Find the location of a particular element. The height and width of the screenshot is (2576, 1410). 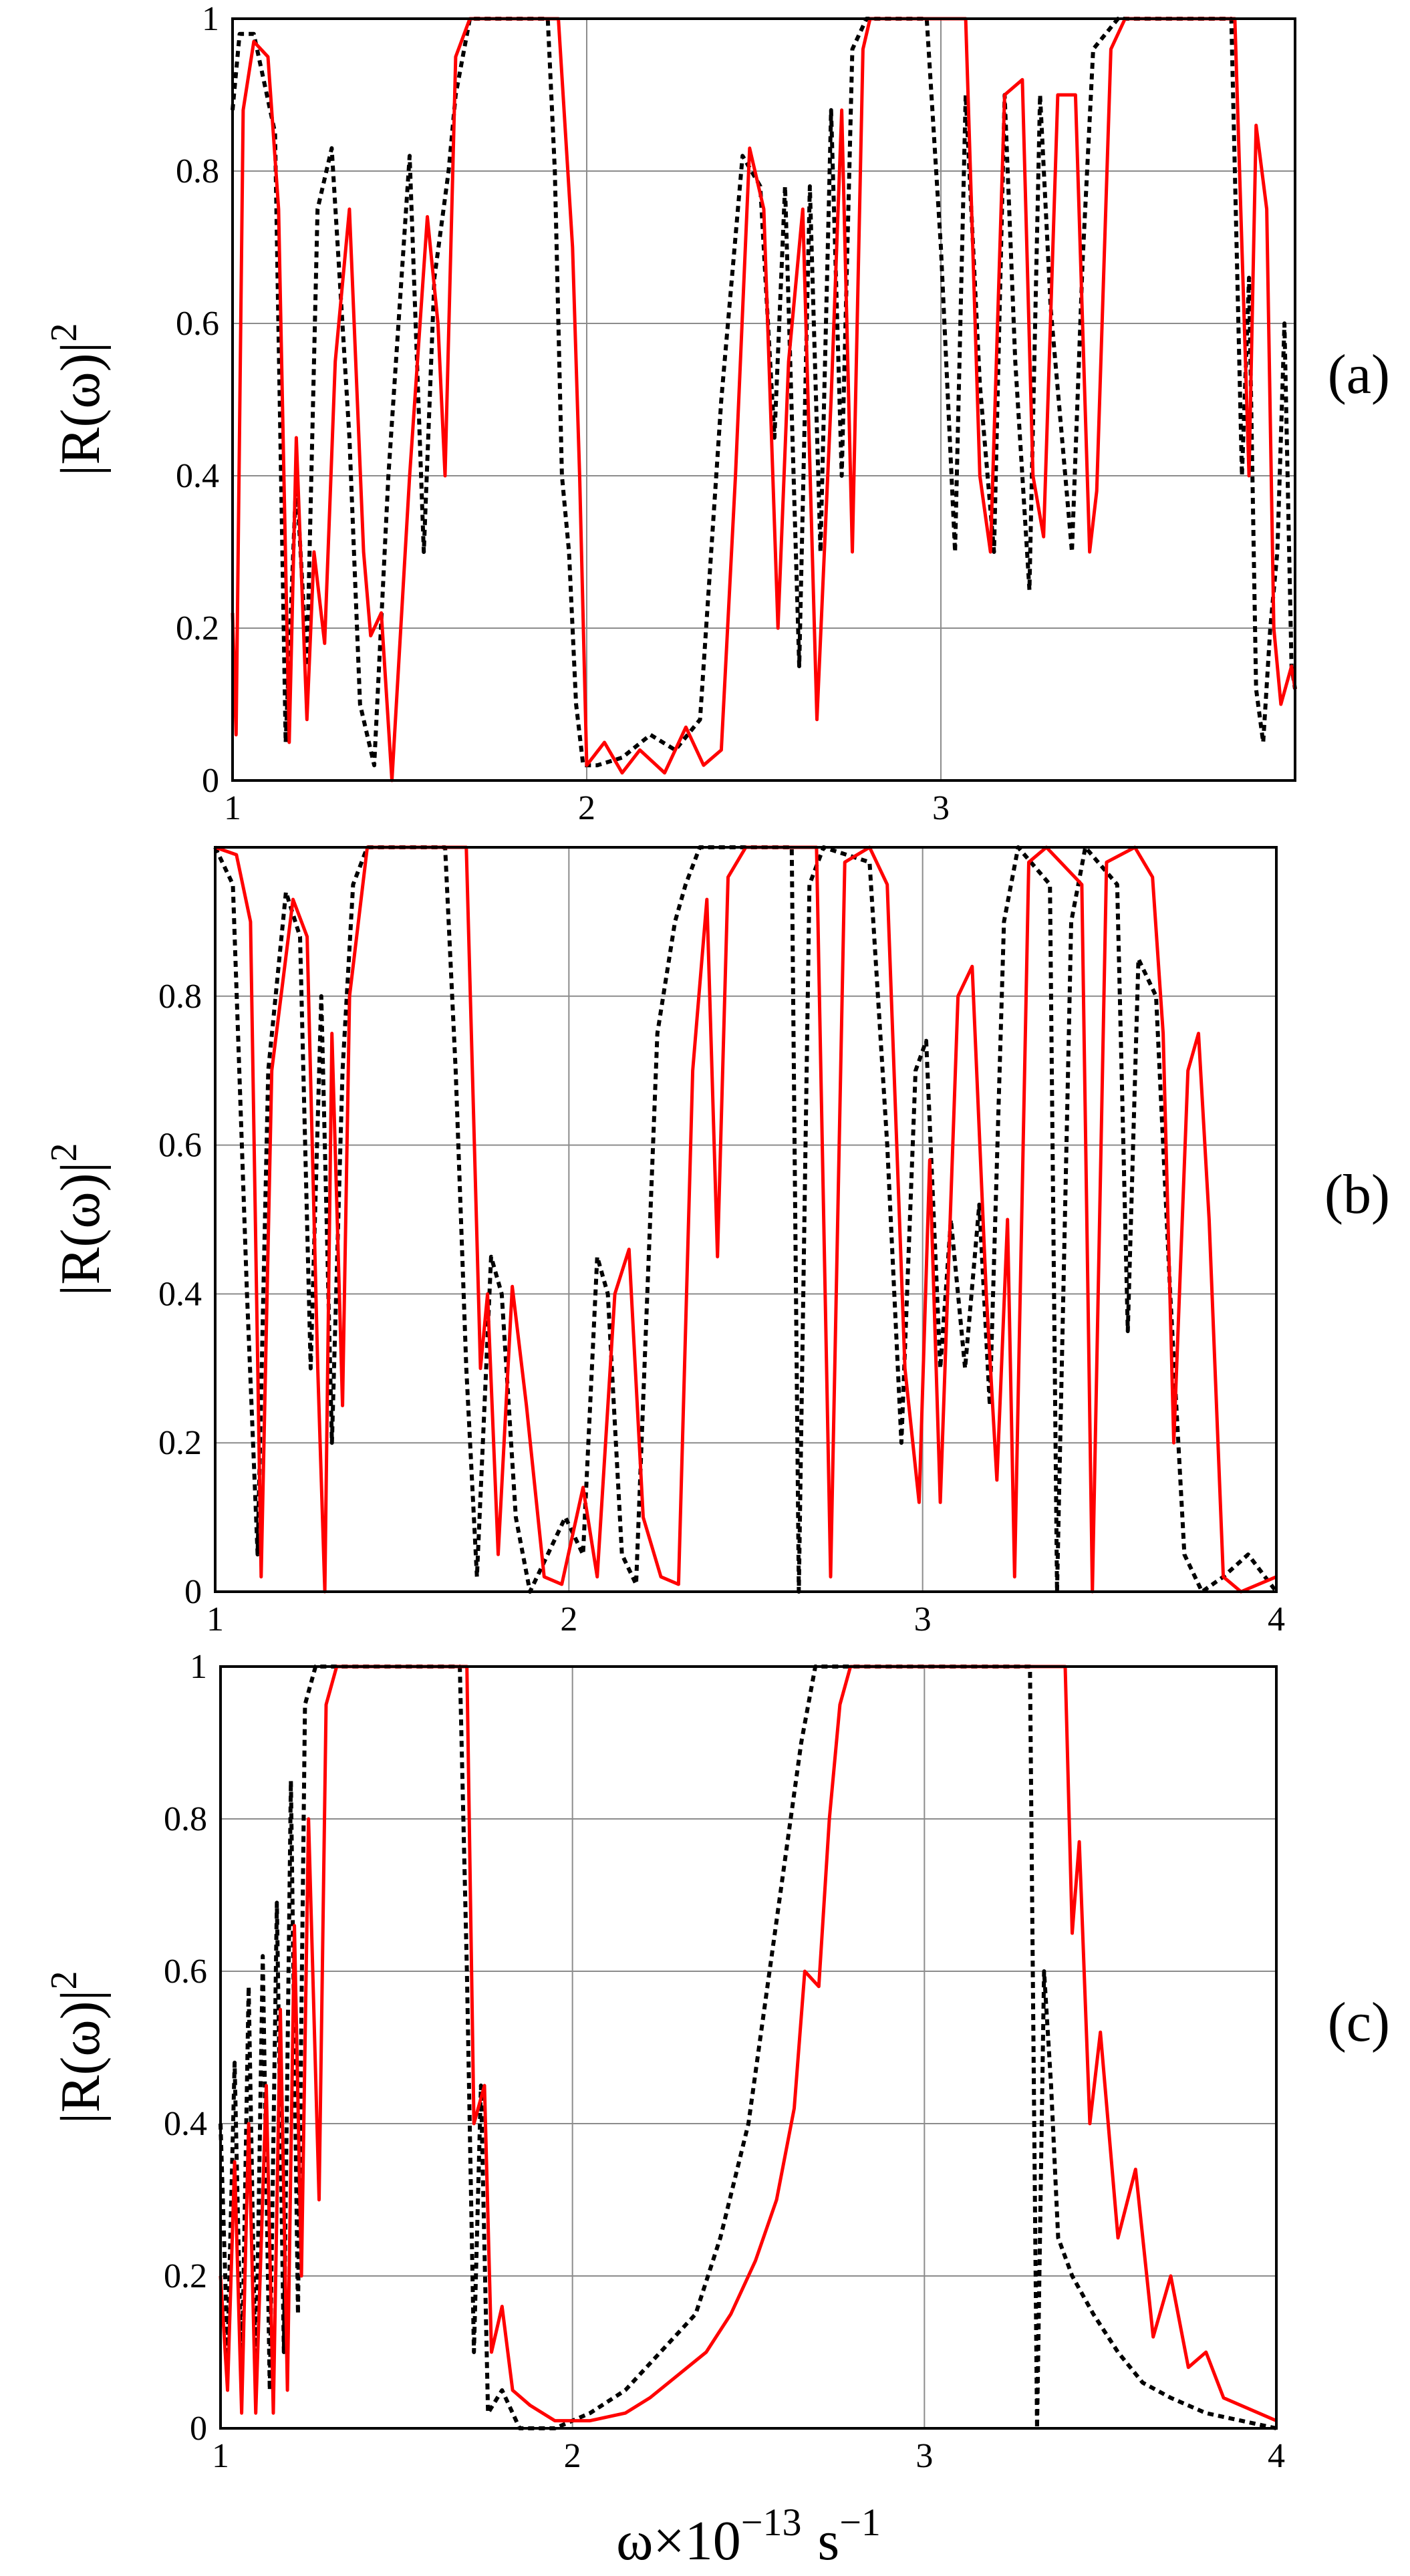

x-axis-label: ω×10−13 s−1 is located at coordinates (748, 2536).